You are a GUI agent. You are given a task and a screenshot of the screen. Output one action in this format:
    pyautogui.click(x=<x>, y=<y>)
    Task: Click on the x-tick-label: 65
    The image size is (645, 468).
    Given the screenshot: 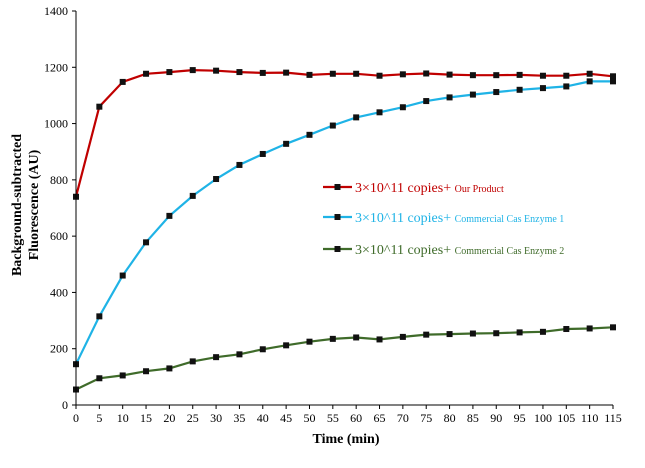 What is the action you would take?
    pyautogui.click(x=380, y=418)
    